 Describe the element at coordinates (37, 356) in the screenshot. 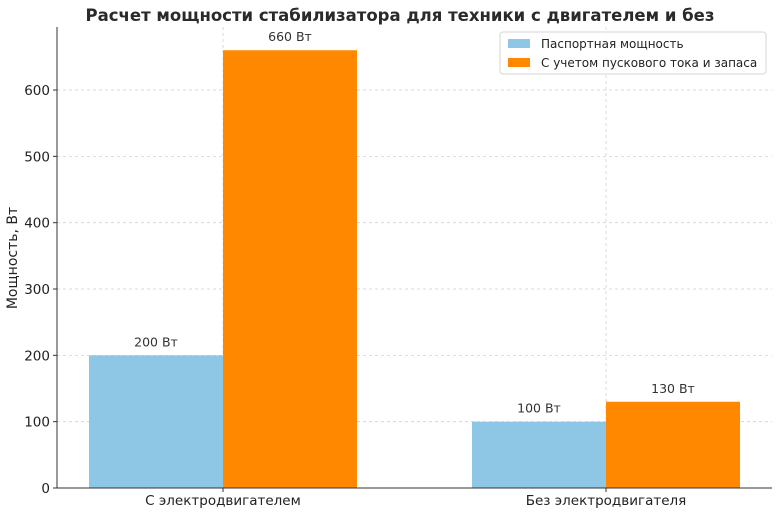

I see `y-tick-label: 200` at that location.